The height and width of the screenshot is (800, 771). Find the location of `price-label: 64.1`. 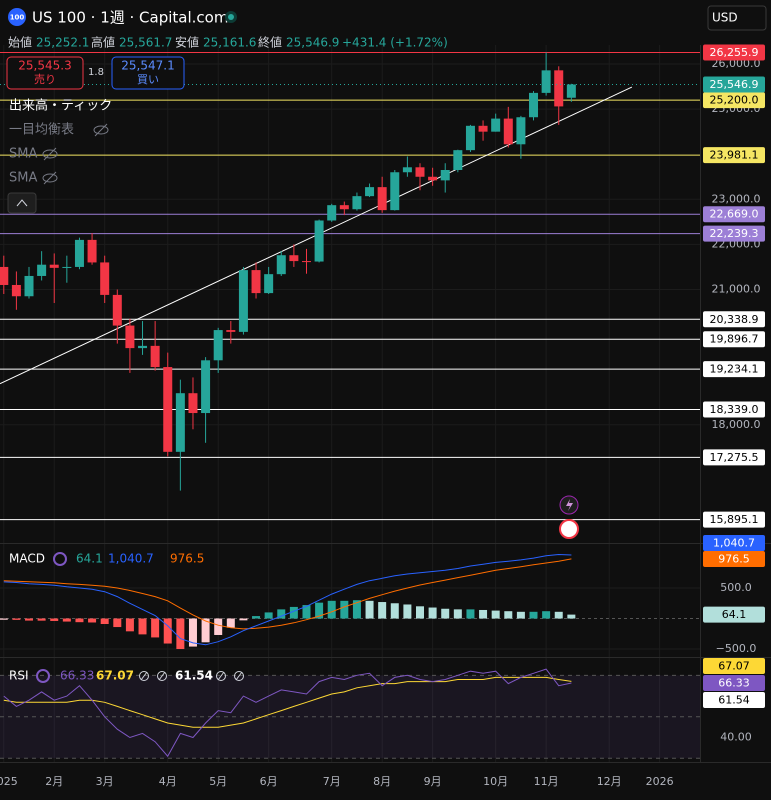

price-label: 64.1 is located at coordinates (734, 614).